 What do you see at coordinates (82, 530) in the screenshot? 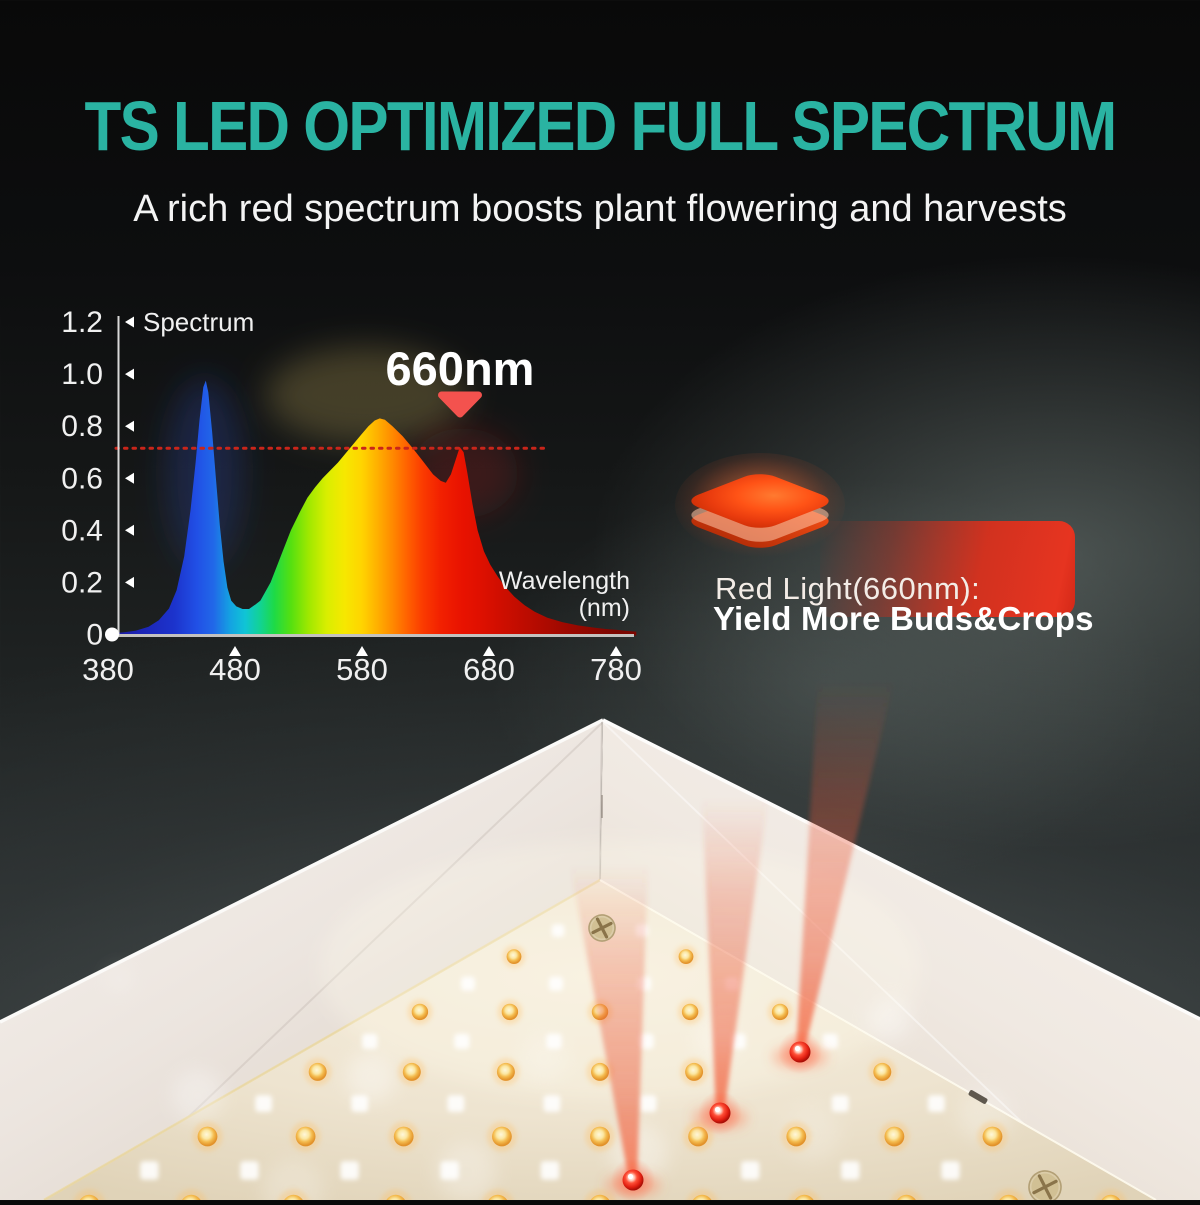
I see `y-tick-label: 0.4` at bounding box center [82, 530].